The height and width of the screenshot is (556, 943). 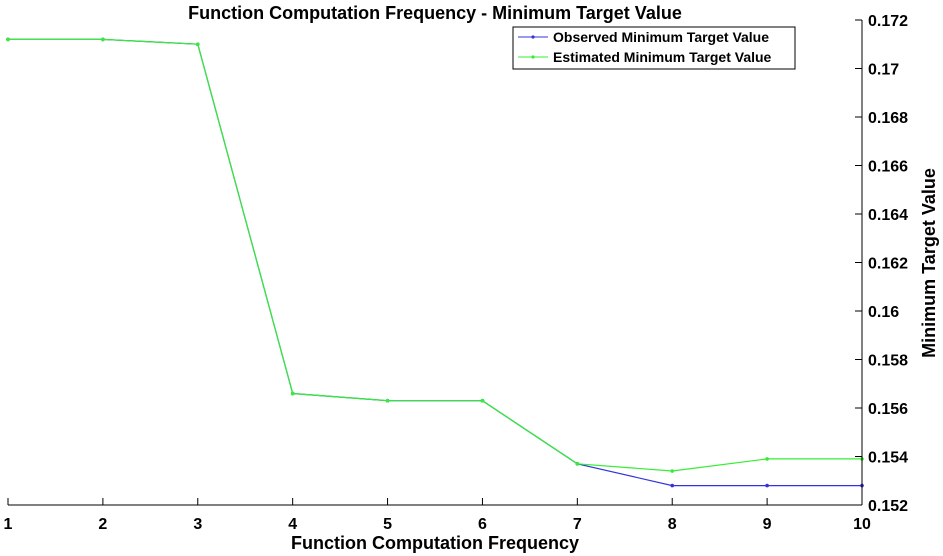 What do you see at coordinates (888, 409) in the screenshot?
I see `y-tick-label: 0.156` at bounding box center [888, 409].